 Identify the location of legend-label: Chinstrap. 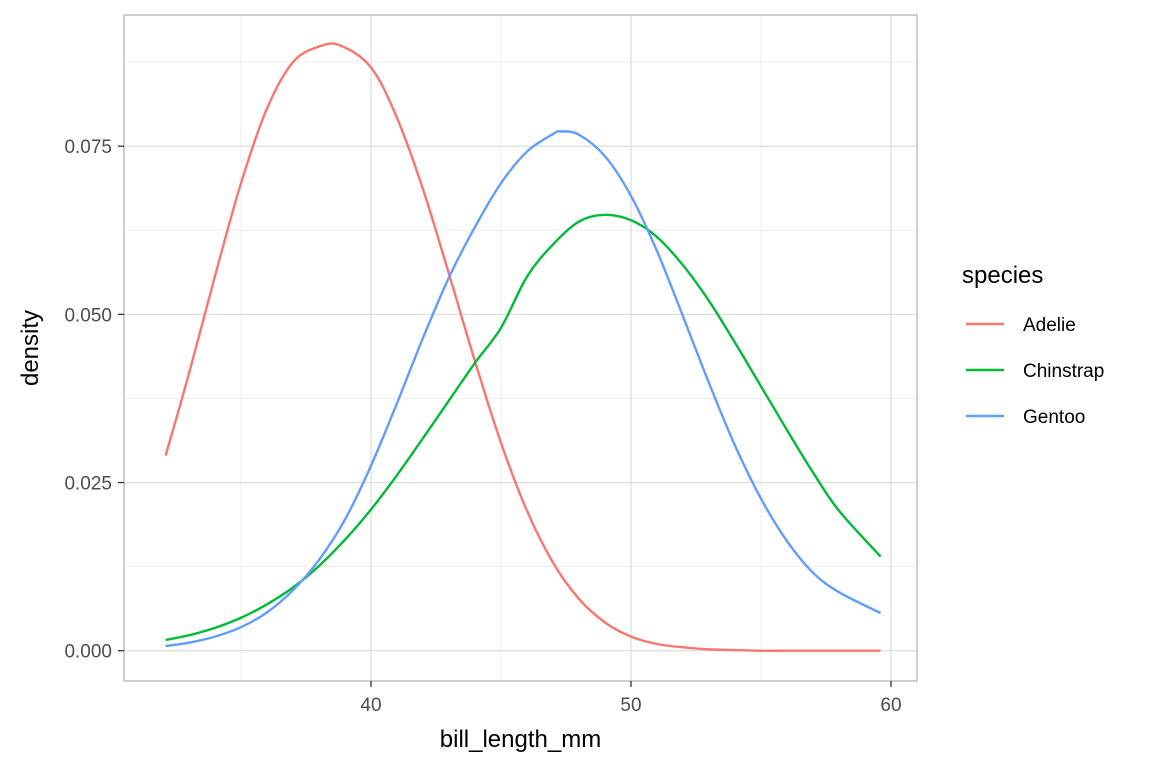
(1063, 371).